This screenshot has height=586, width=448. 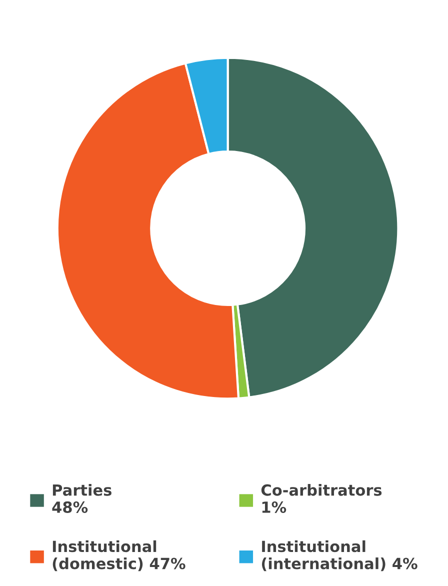 What do you see at coordinates (82, 490) in the screenshot?
I see `legend-label: Parties` at bounding box center [82, 490].